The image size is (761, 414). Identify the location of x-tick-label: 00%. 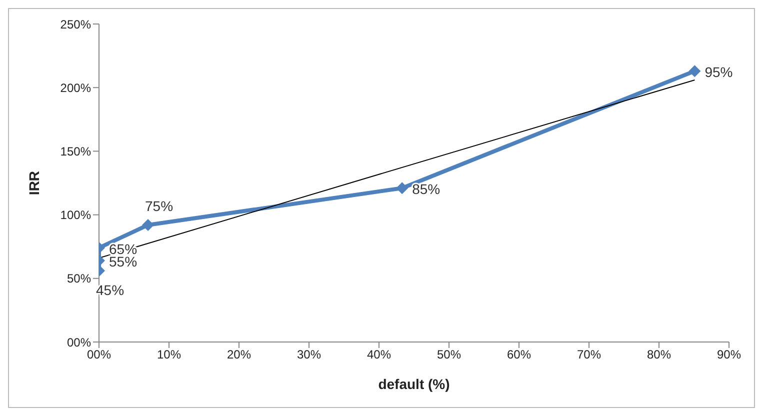
(99, 355).